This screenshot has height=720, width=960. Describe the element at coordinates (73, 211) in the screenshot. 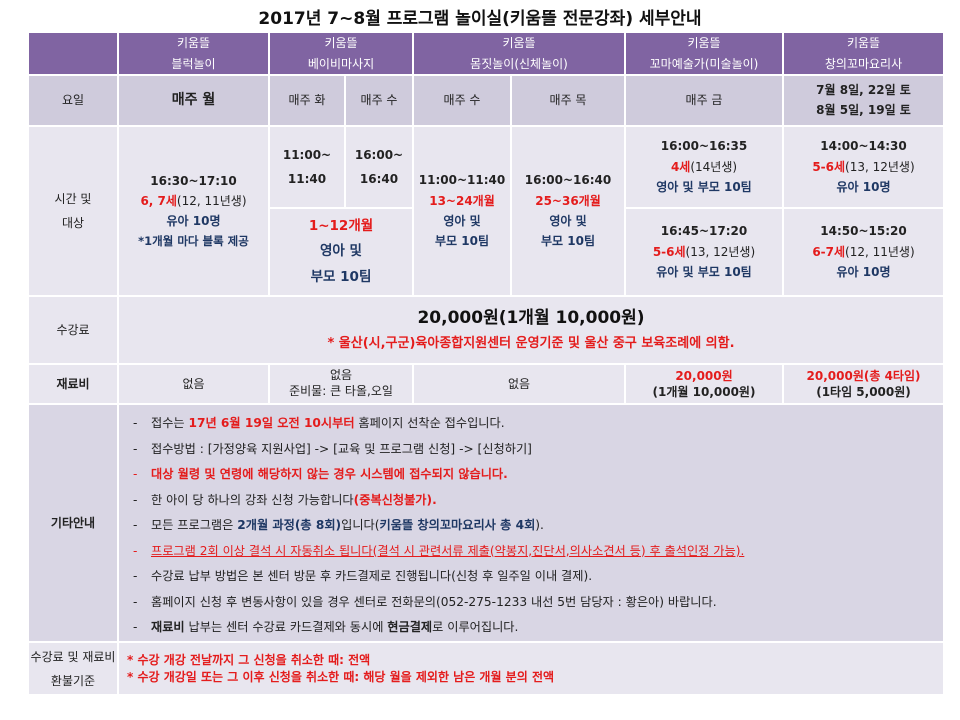

I see `time-label: 시간 및 대상` at that location.